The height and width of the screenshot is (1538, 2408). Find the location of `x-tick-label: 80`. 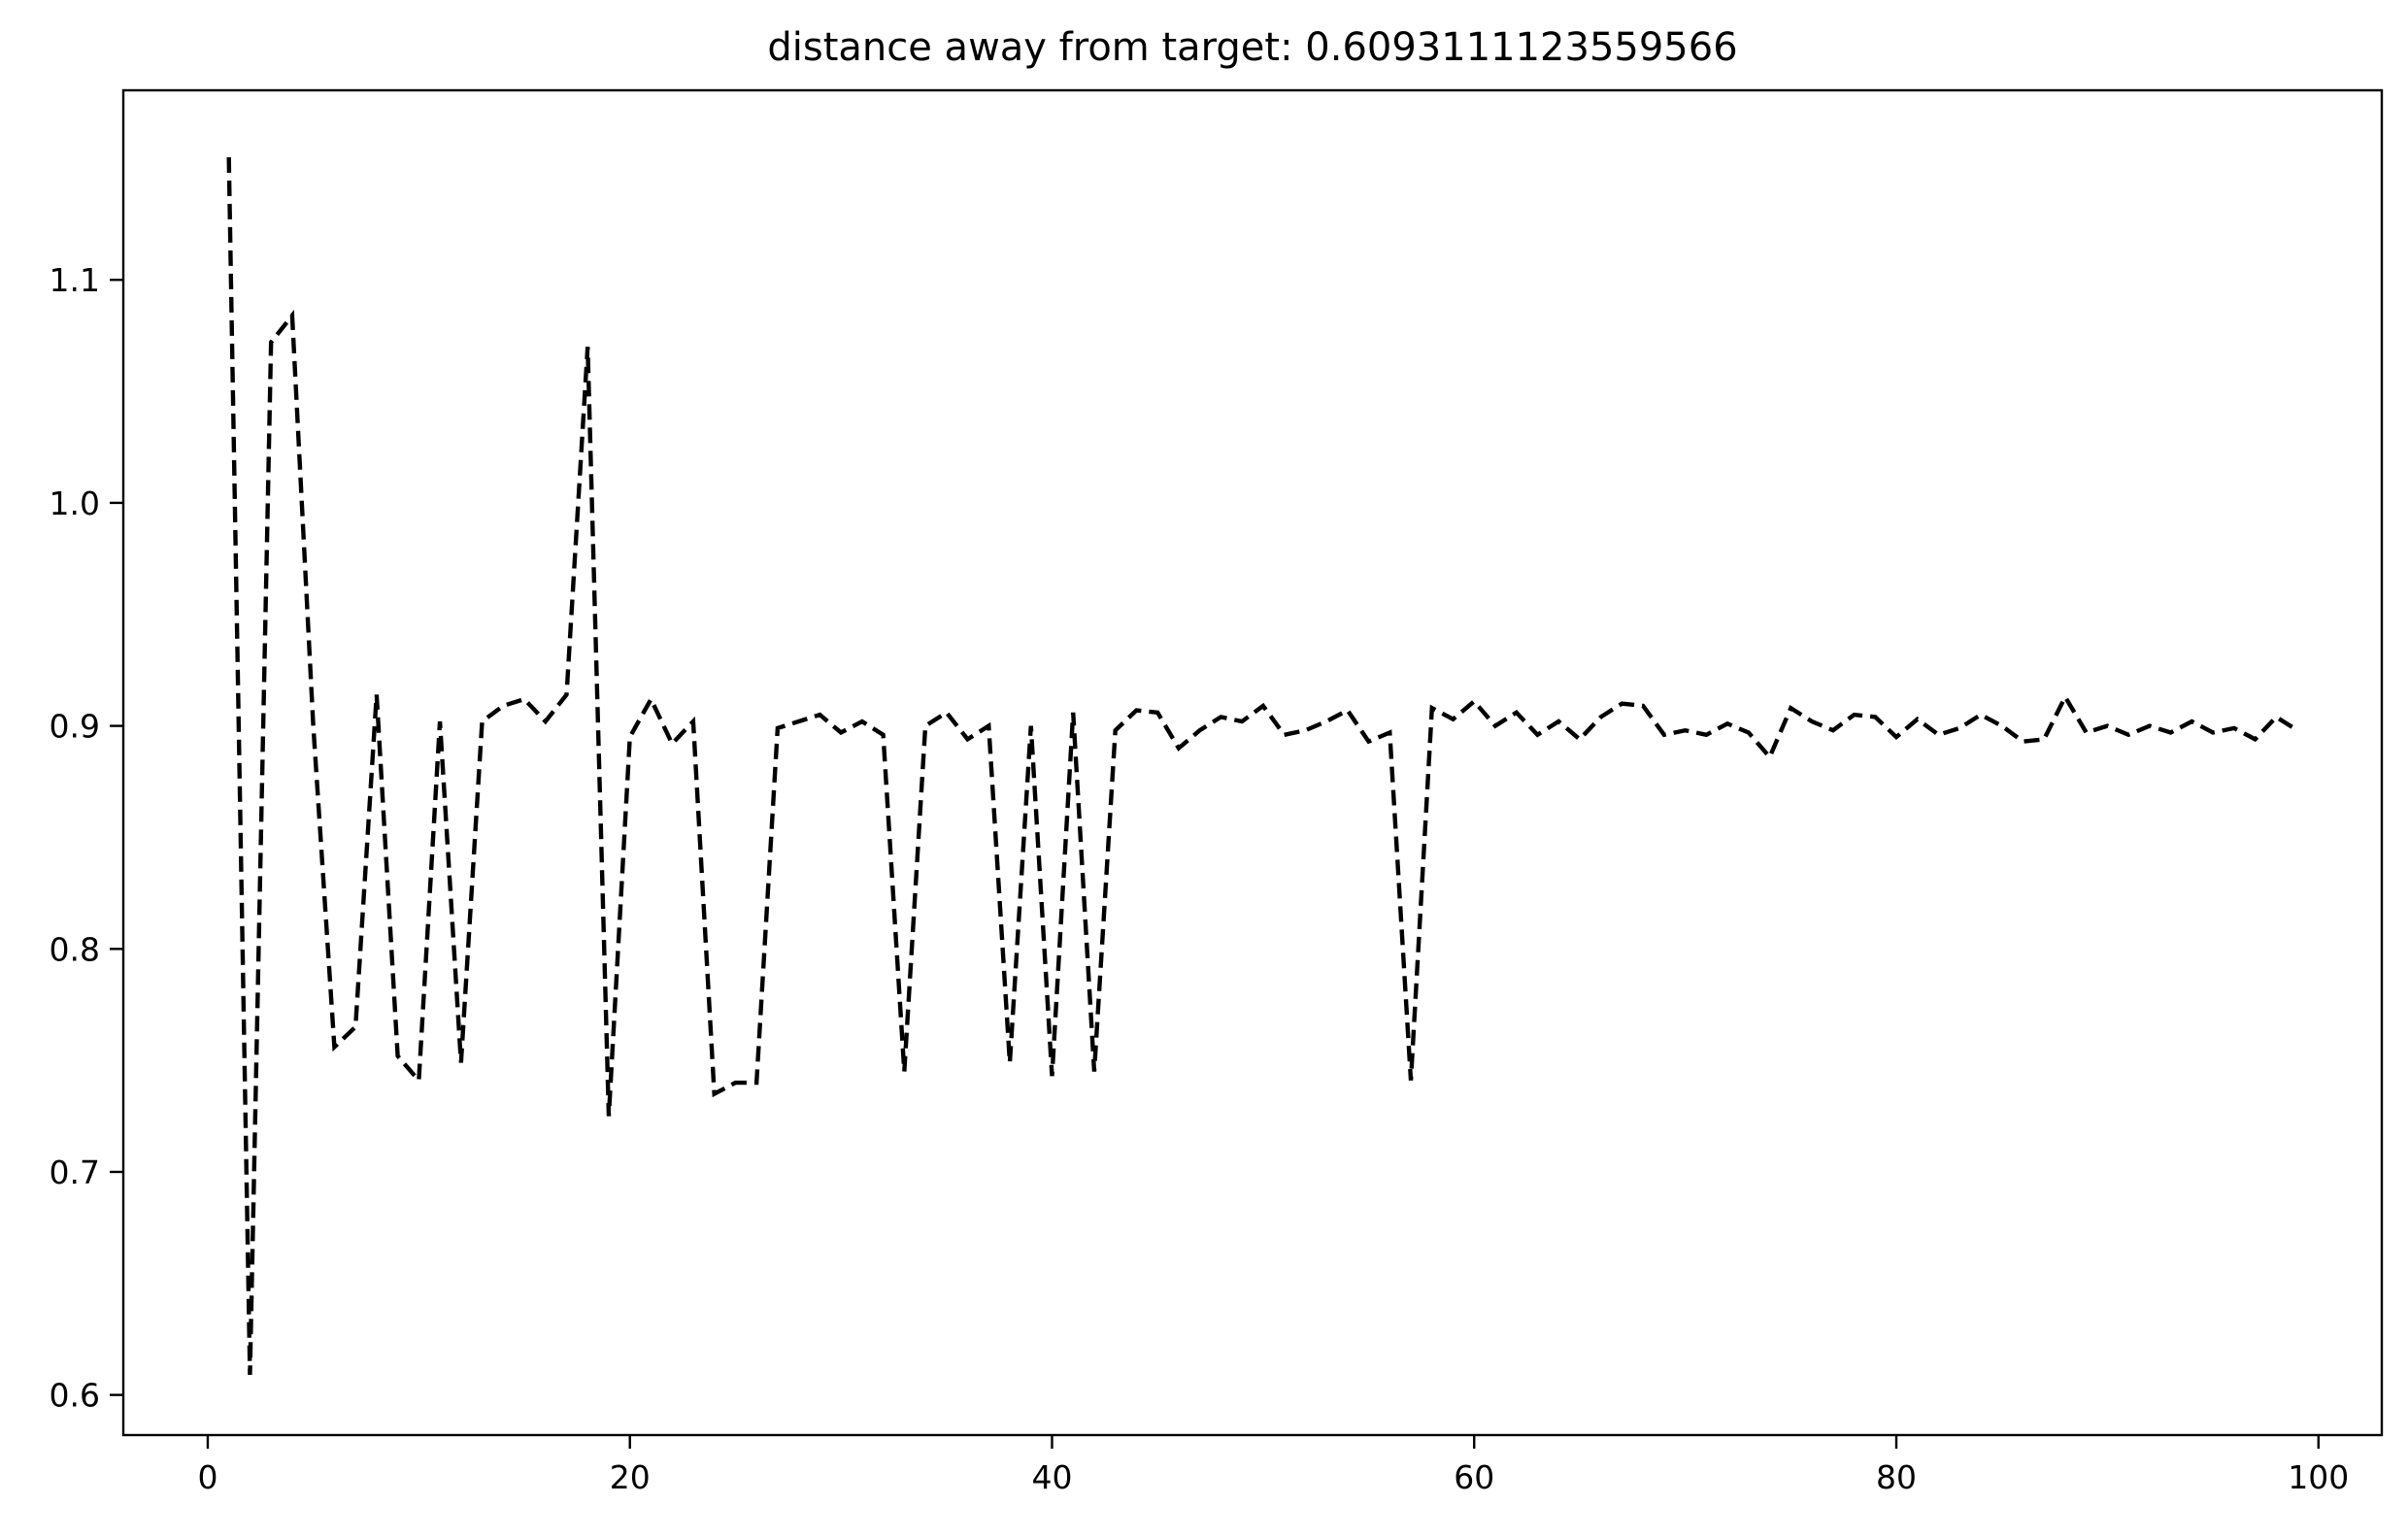

x-tick-label: 80 is located at coordinates (1897, 1477).